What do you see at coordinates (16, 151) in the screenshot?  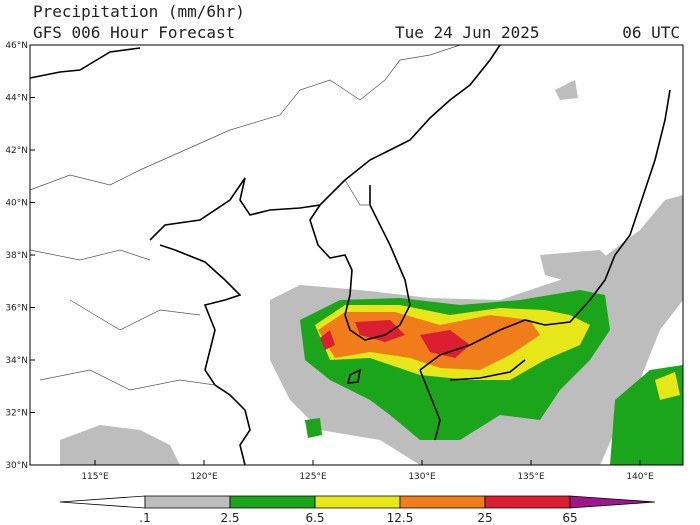 I see `lat-label: 42°N` at bounding box center [16, 151].